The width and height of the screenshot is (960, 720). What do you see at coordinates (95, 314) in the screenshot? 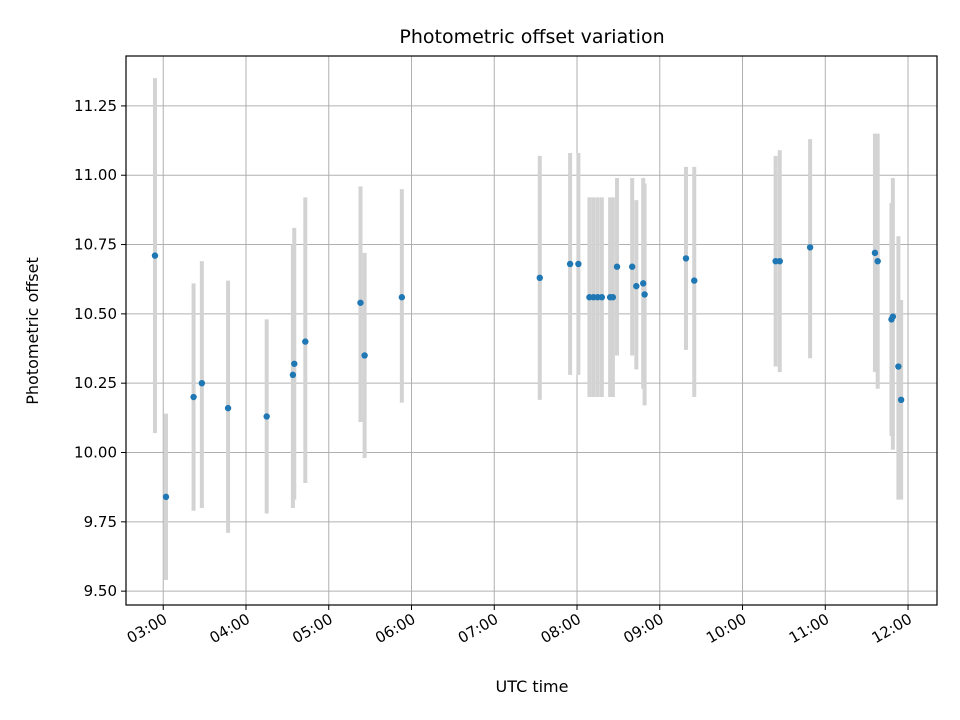
I see `y-tick-label: 10.50` at bounding box center [95, 314].